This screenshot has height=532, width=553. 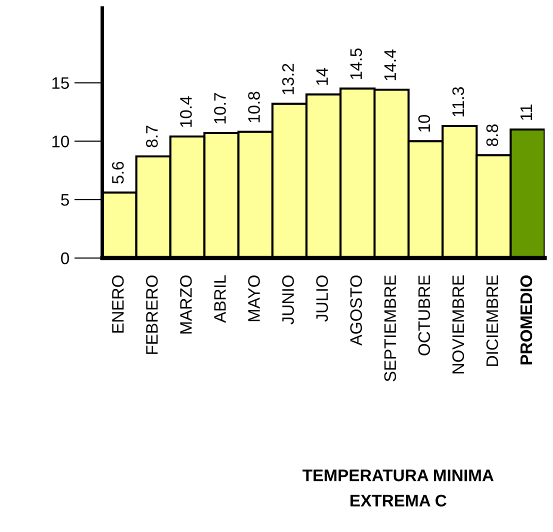 What do you see at coordinates (60, 83) in the screenshot?
I see `y-tick-label: 15` at bounding box center [60, 83].